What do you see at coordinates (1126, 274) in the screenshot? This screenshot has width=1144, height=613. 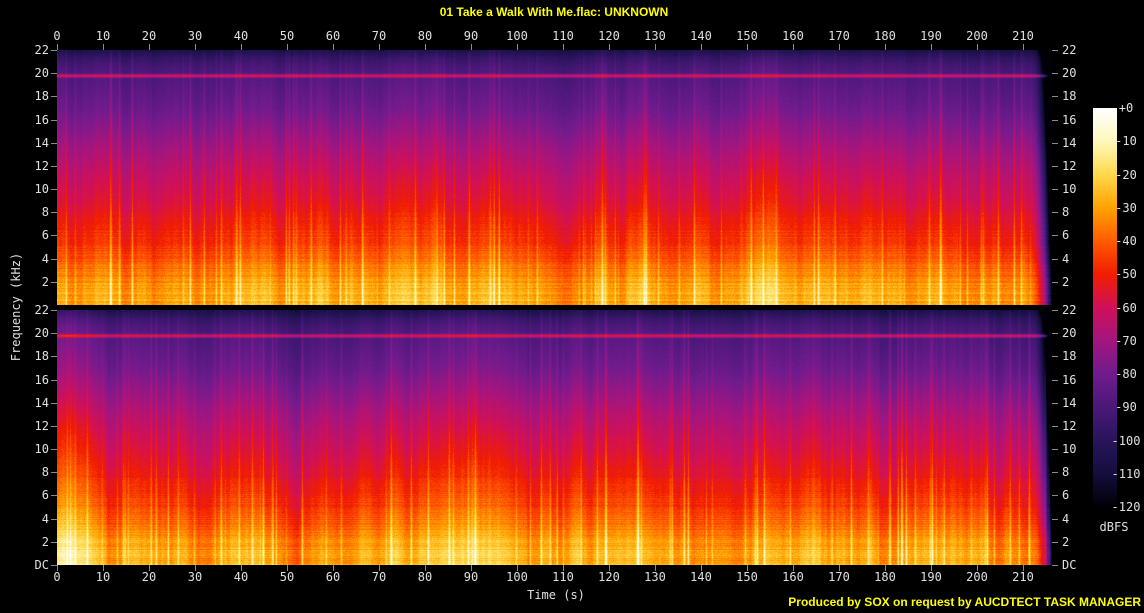 I see `colorbar-tick-label: -50` at bounding box center [1126, 274].